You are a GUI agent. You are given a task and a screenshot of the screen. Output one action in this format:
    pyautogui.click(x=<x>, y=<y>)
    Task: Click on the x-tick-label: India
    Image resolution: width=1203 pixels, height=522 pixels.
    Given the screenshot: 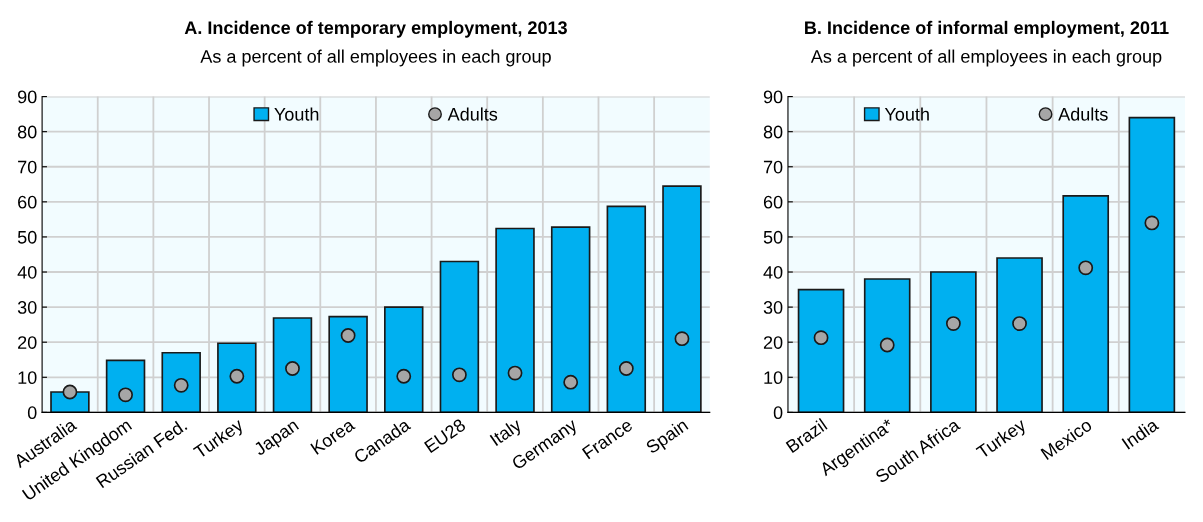 What is the action you would take?
    pyautogui.click(x=1140, y=433)
    